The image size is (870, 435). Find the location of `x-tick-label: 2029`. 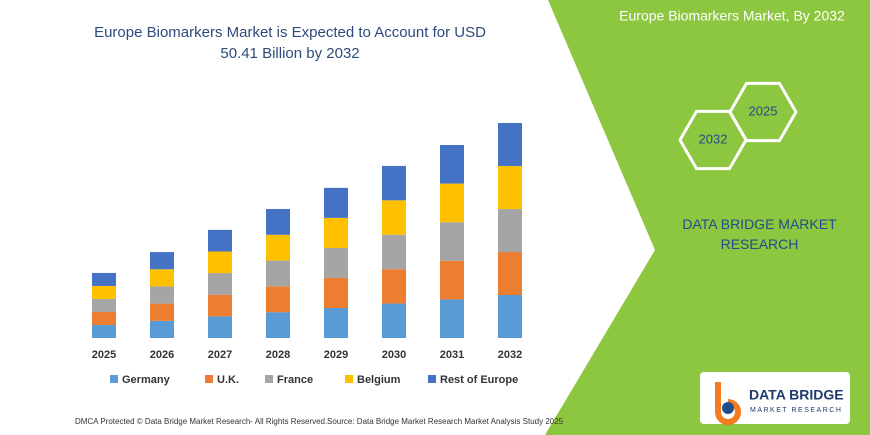

x-tick-label: 2029 is located at coordinates (336, 355).